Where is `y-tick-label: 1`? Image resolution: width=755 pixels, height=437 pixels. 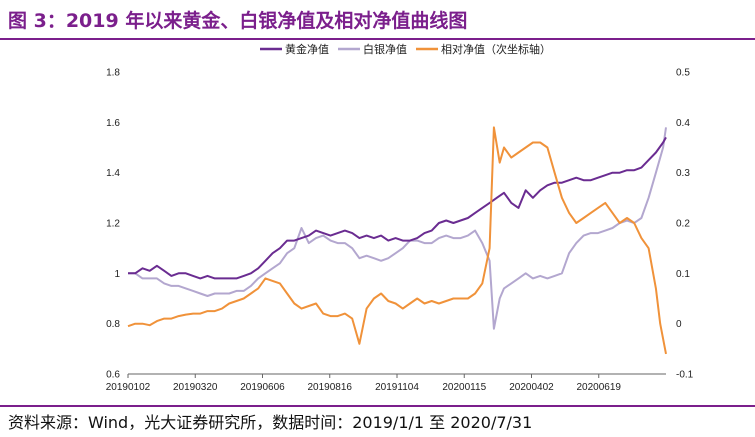
y-tick-label: 1 is located at coordinates (117, 274).